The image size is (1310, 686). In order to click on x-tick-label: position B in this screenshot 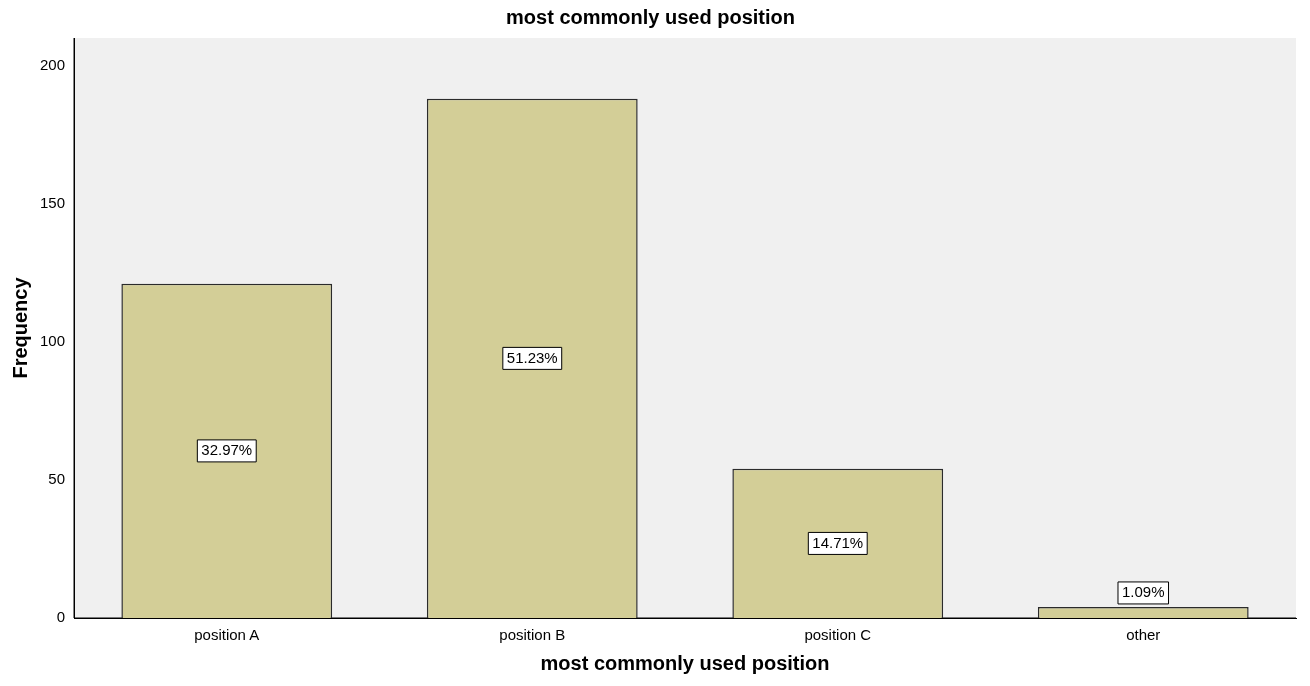, I will do `click(532, 635)`.